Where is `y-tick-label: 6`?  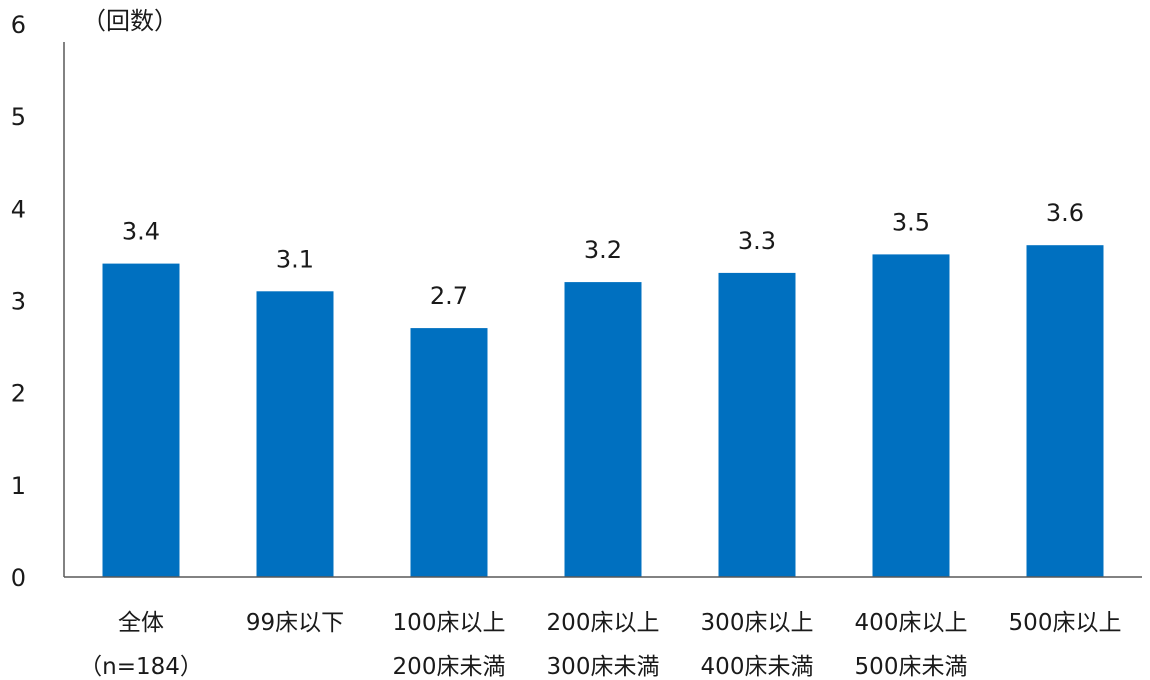
y-tick-label: 6 is located at coordinates (18, 25).